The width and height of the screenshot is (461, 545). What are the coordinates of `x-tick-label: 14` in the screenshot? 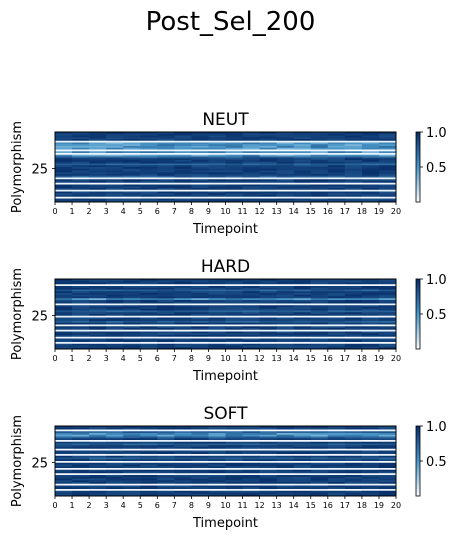 It's located at (294, 211).